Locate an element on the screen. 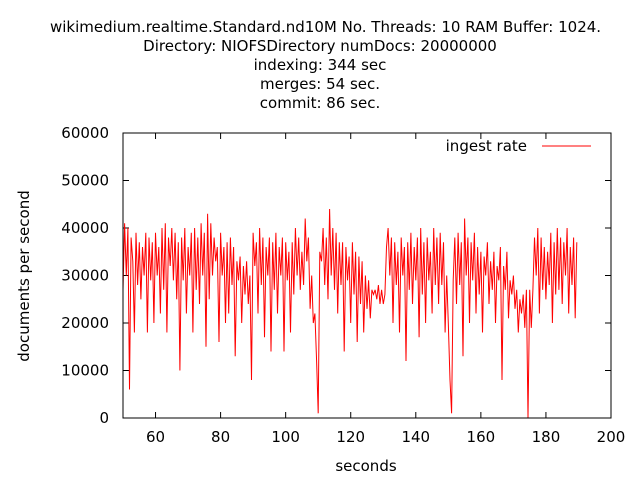 This screenshot has height=480, width=640. legend: ingest rate is located at coordinates (518, 146).